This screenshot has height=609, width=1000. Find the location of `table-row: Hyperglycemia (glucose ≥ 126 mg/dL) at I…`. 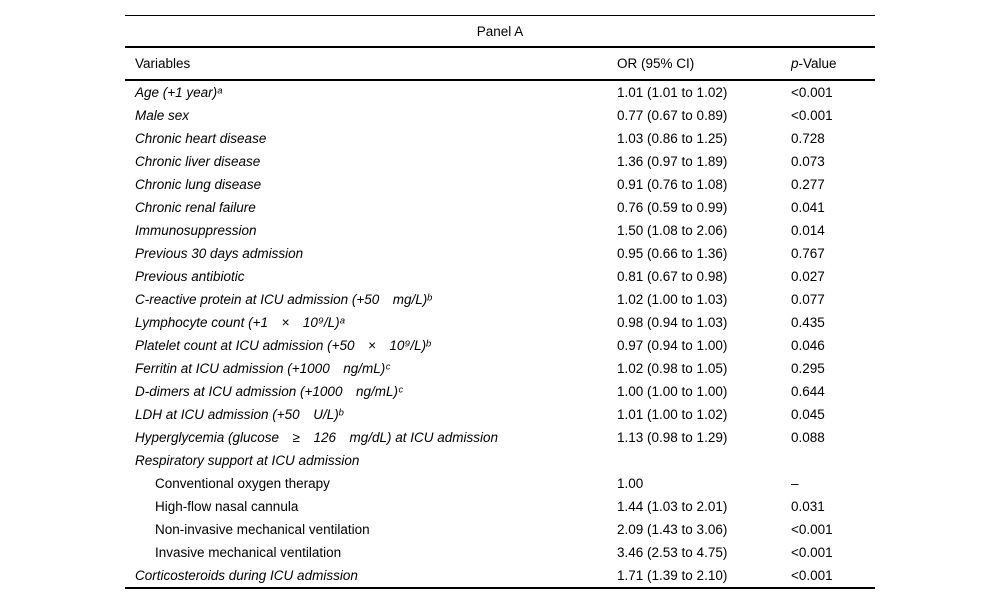

table-row: Hyperglycemia (glucose ≥ 126 mg/dL) at I… is located at coordinates (500, 437).